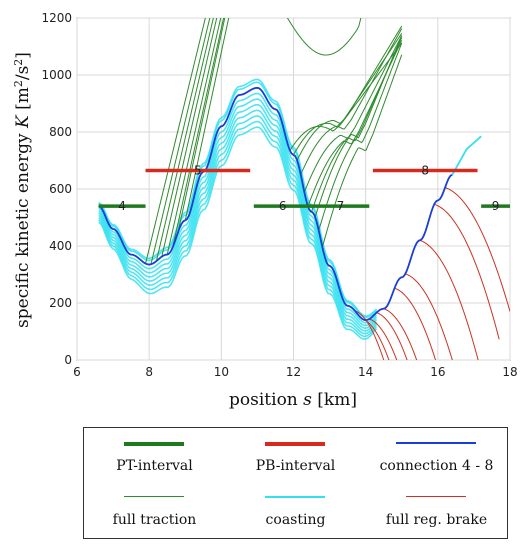 This screenshot has width=526, height=550. What do you see at coordinates (365, 372) in the screenshot?
I see `x-tick-label: 14` at bounding box center [365, 372].